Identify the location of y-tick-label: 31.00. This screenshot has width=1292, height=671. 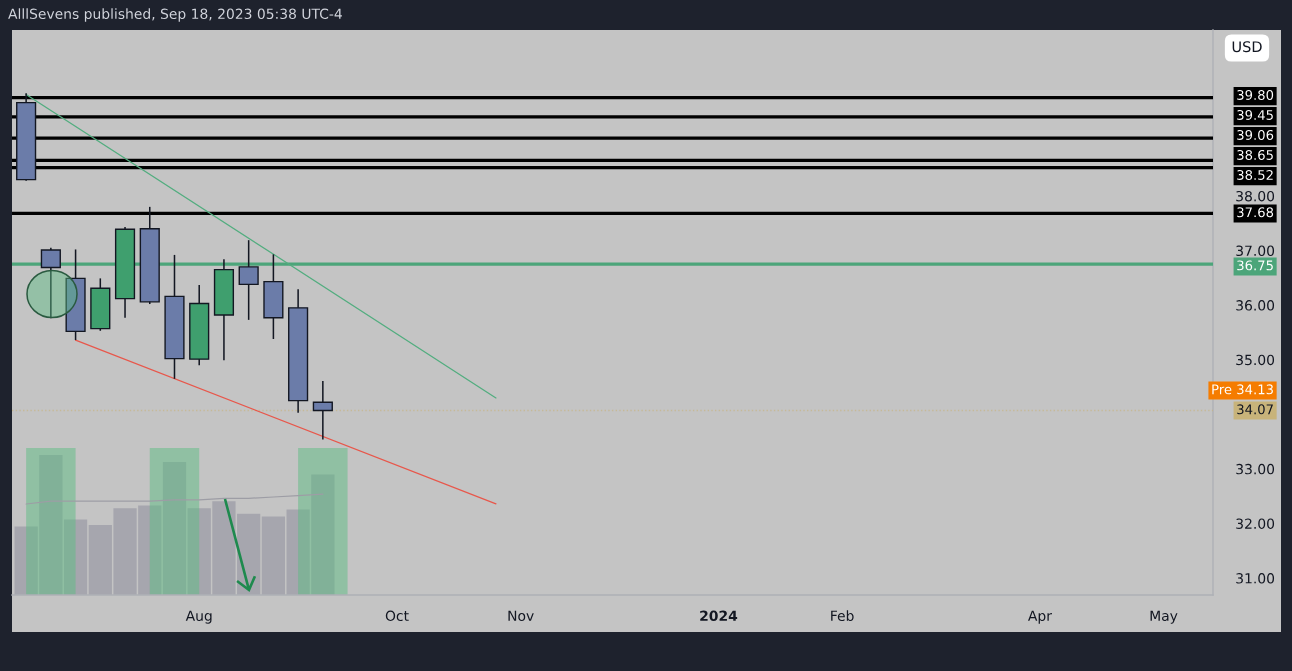
(1255, 578).